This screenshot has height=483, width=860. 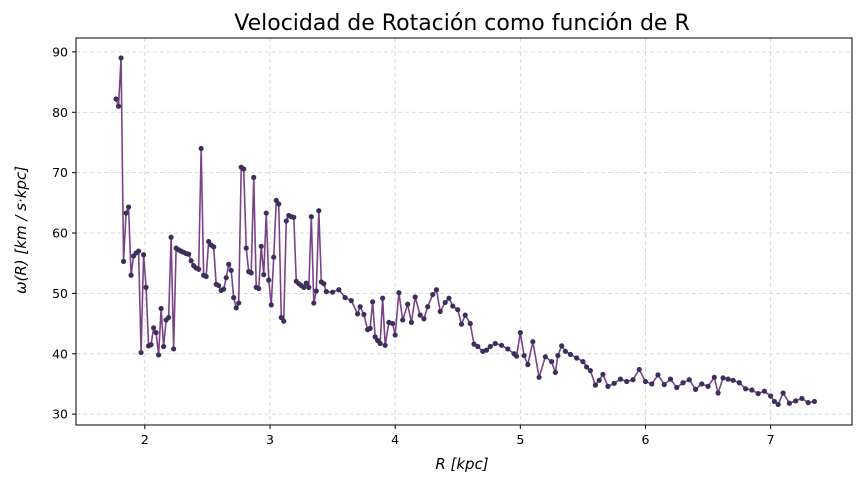 What do you see at coordinates (461, 23) in the screenshot?
I see `chart-title: Velocidad de Rotación como función de R` at bounding box center [461, 23].